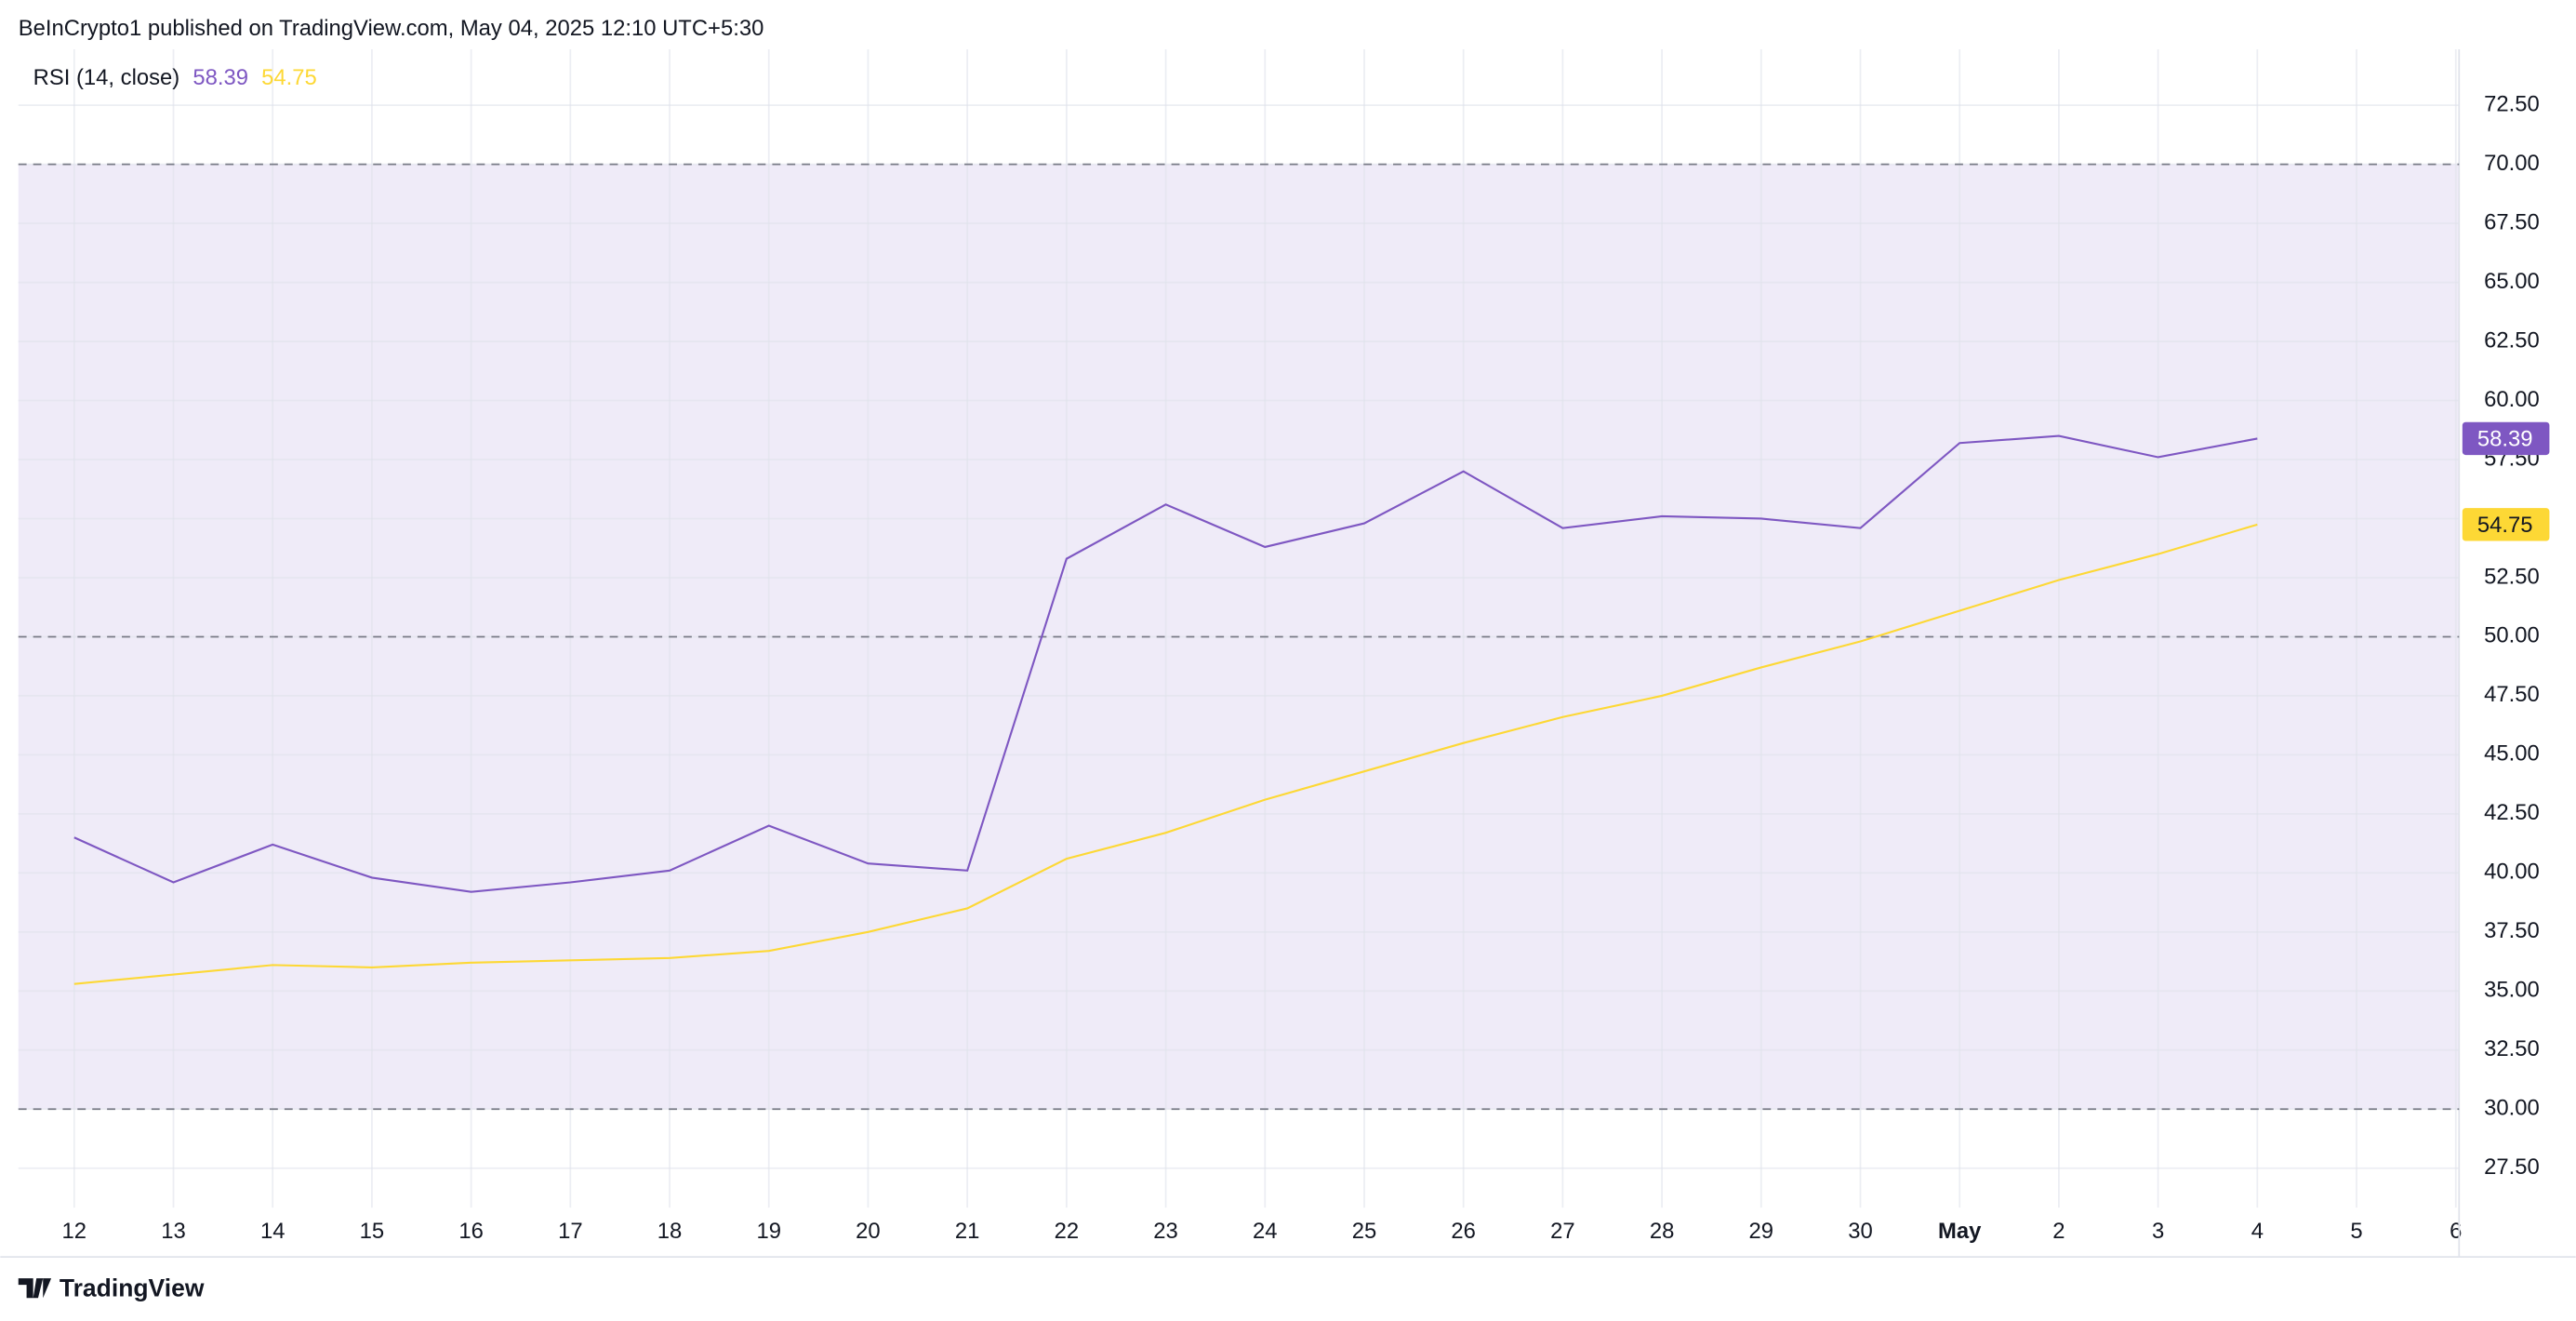 This screenshot has height=1321, width=2576. I want to click on y-tick-label: 40.00, so click(2512, 872).